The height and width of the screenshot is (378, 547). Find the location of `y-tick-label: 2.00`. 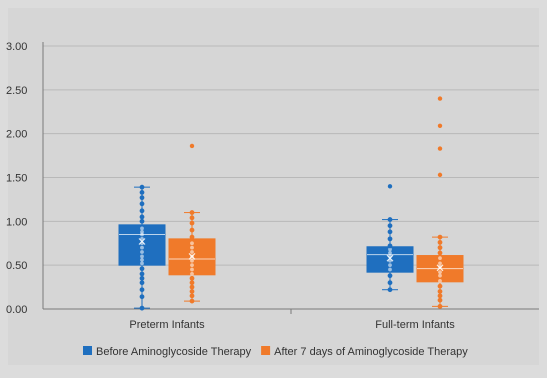

y-tick-label: 2.00 is located at coordinates (16, 135).